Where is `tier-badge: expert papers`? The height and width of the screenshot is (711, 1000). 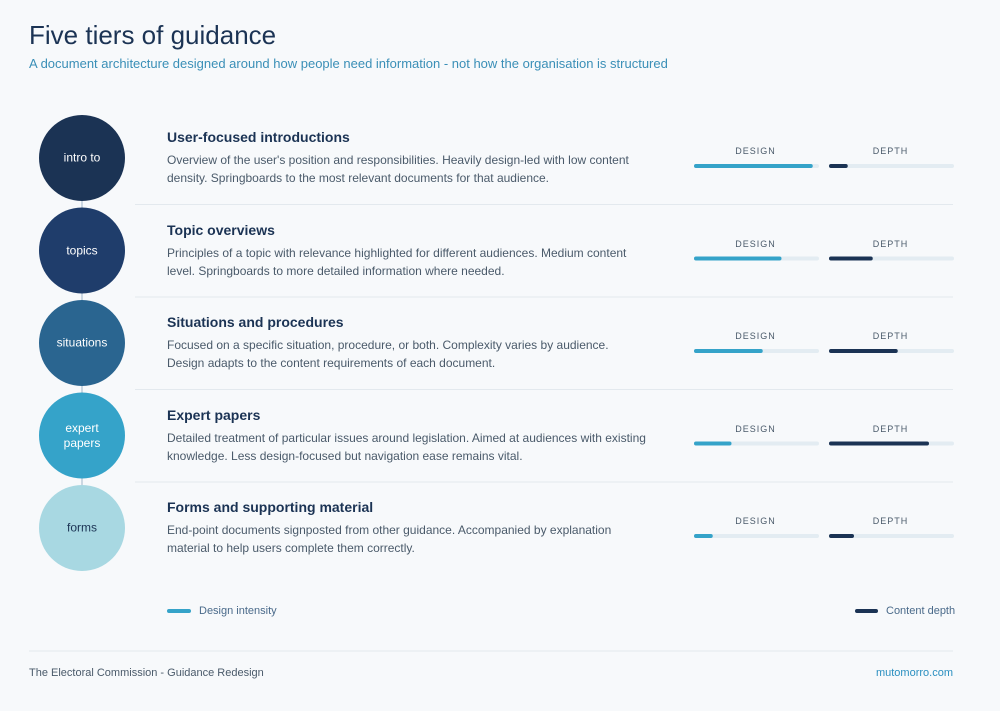
tier-badge: expert papers is located at coordinates (82, 435).